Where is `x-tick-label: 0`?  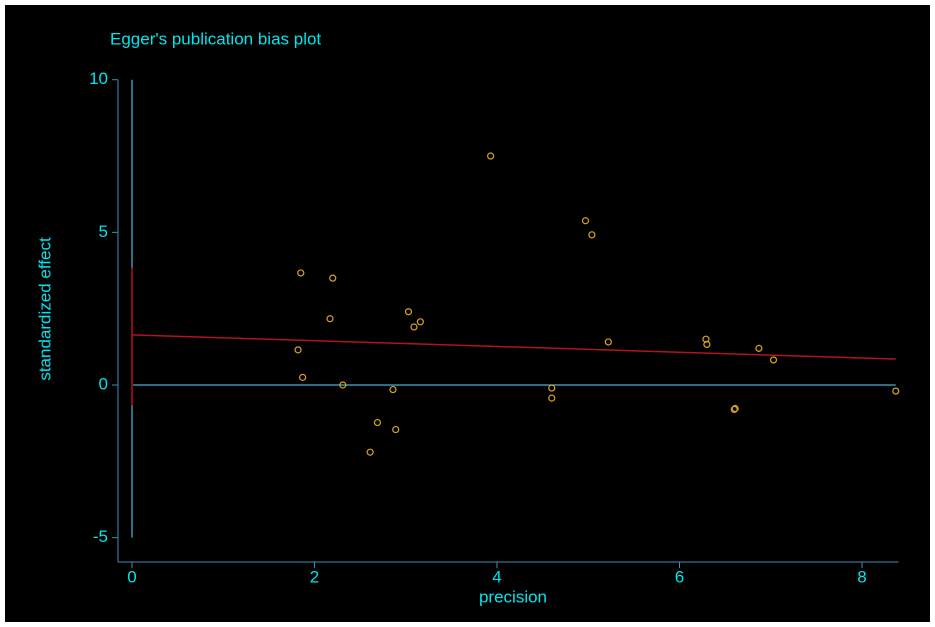 x-tick-label: 0 is located at coordinates (131, 576).